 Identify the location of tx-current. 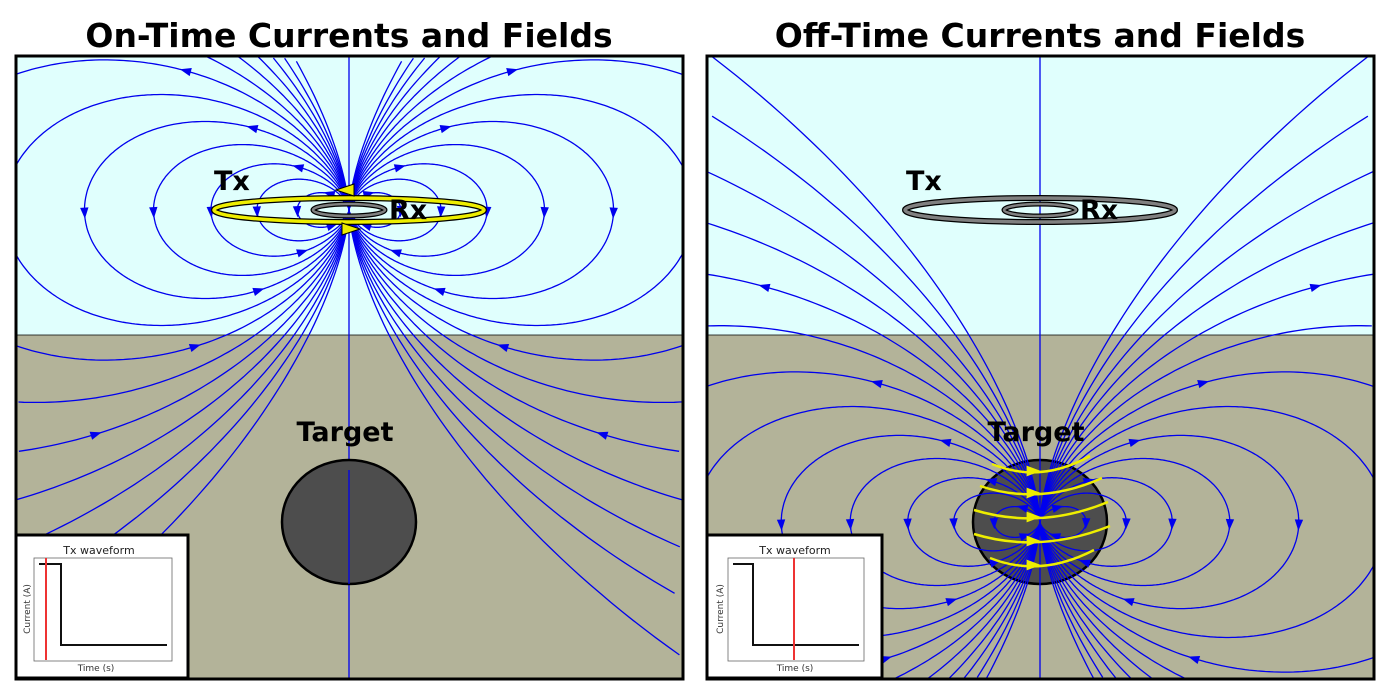
(349, 210).